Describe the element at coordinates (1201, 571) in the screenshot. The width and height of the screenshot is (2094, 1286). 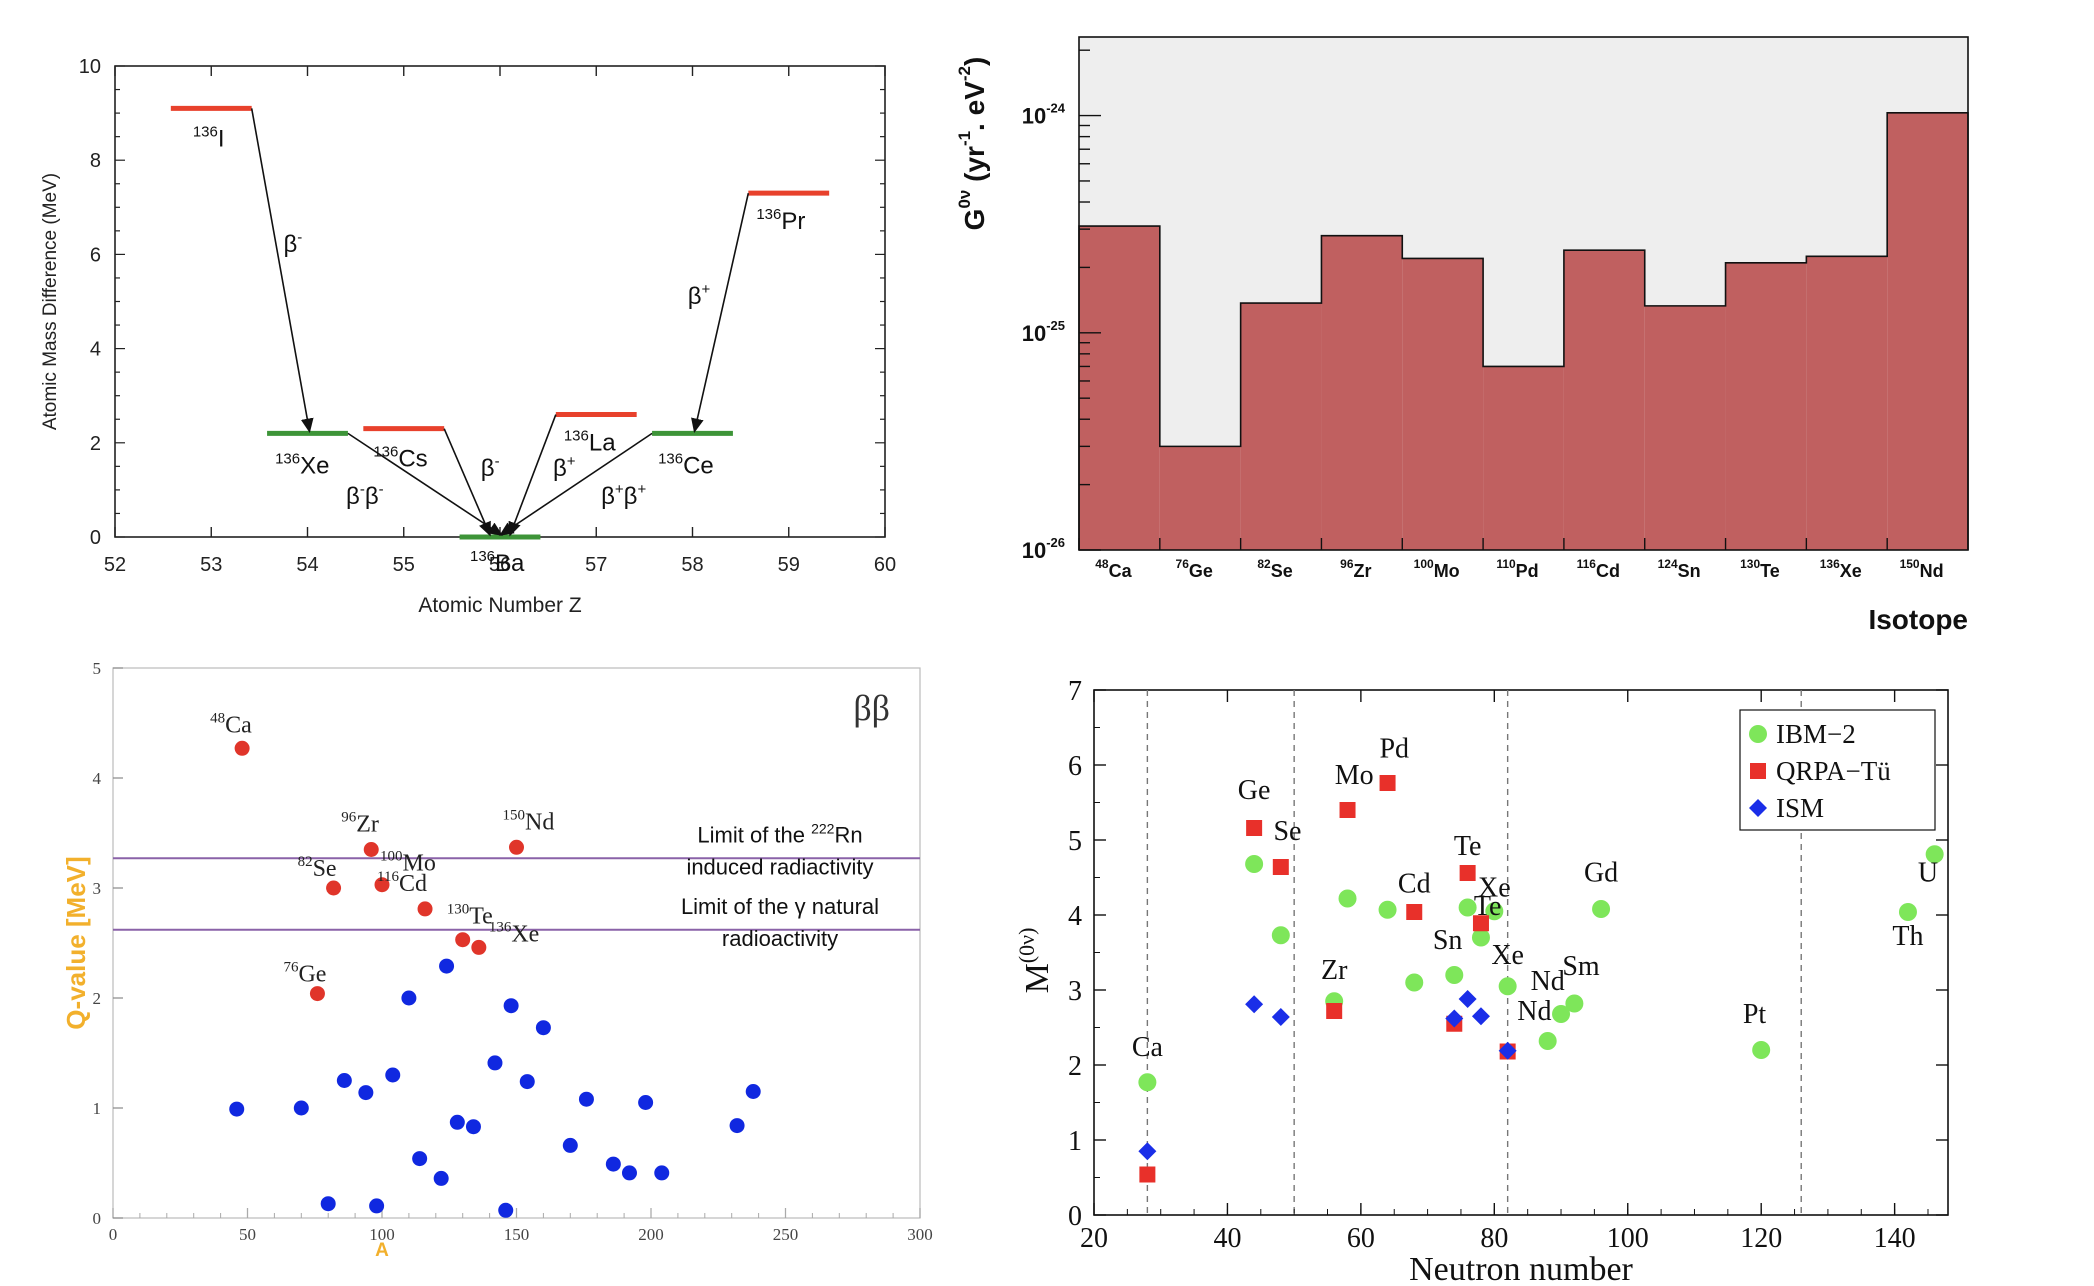
I see `element-symbol: Ge` at that location.